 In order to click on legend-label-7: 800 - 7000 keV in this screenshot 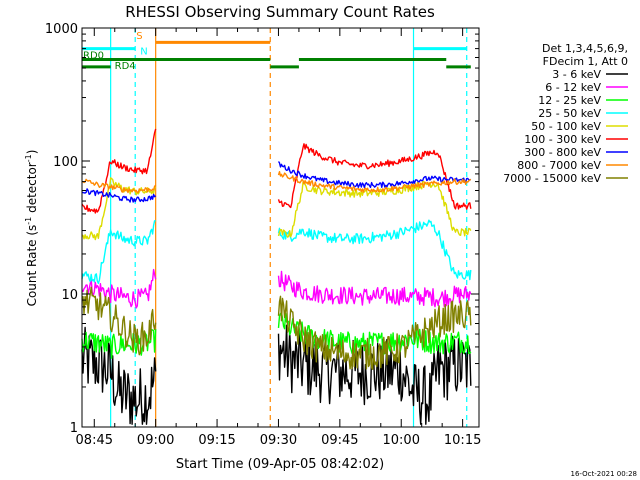, I will do `click(559, 165)`.